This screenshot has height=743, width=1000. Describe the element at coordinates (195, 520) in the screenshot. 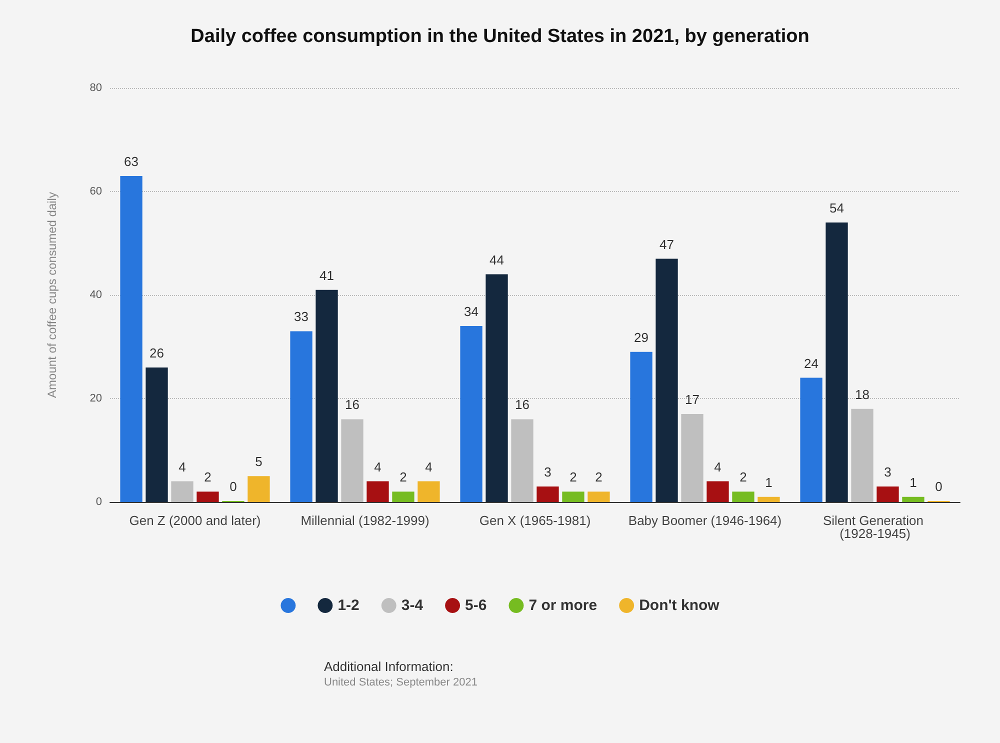

I see `x-tick-label: Gen Z (2000 and later)` at that location.